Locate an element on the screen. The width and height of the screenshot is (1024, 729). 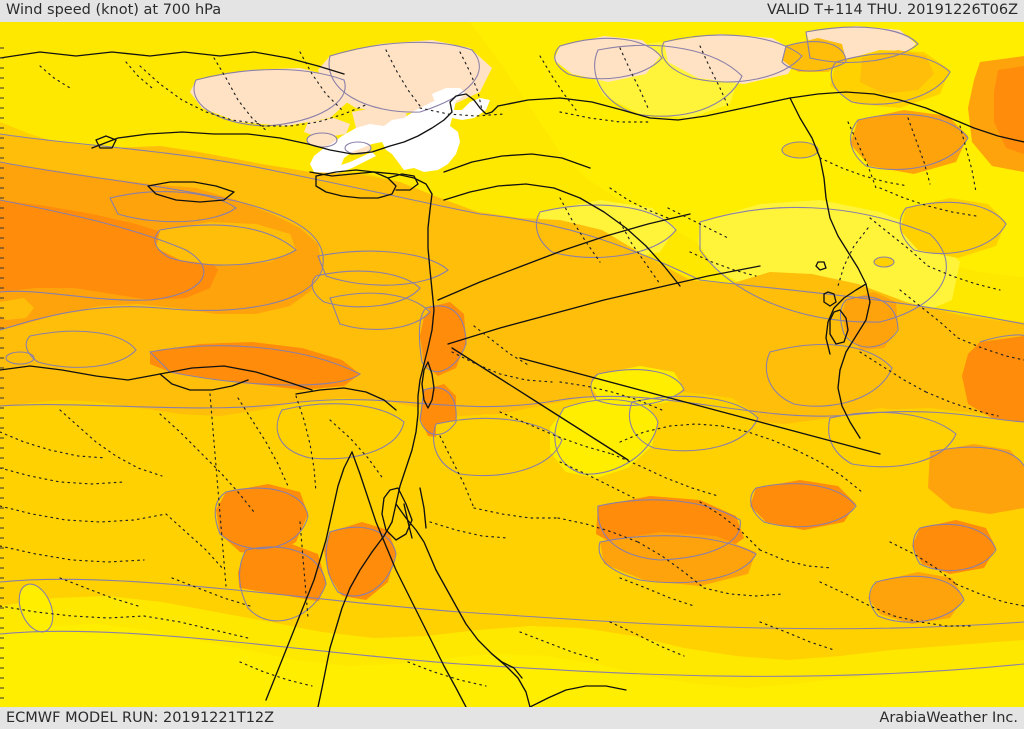
provider-label: ArabiaWeather Inc. is located at coordinates (948, 718).